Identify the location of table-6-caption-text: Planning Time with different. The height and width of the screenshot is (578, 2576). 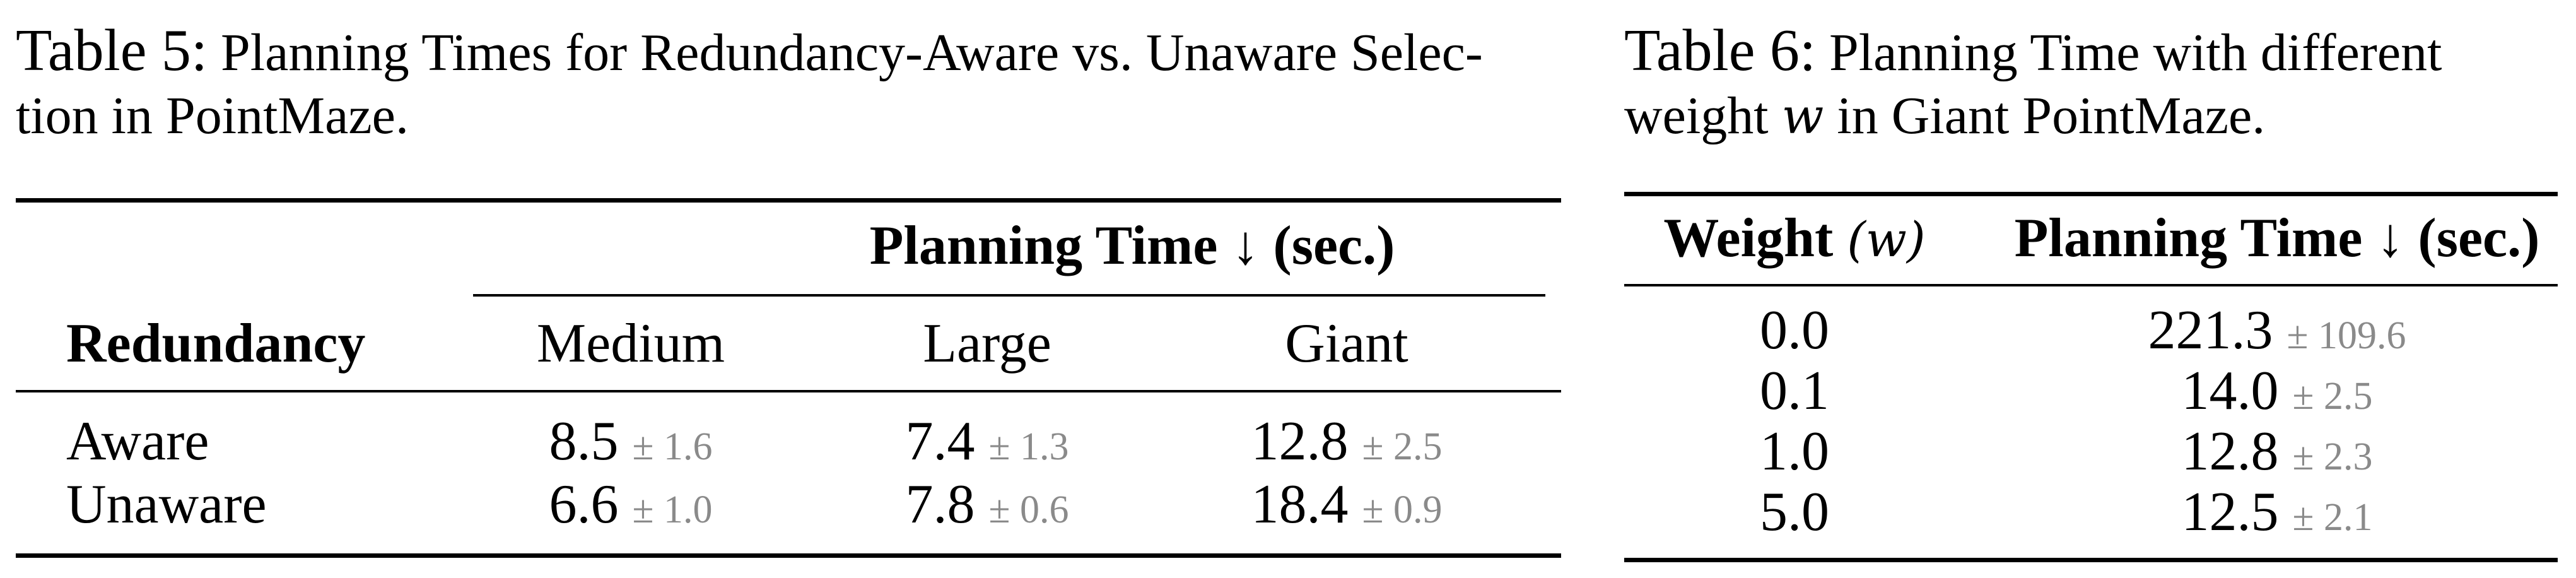
(2135, 53).